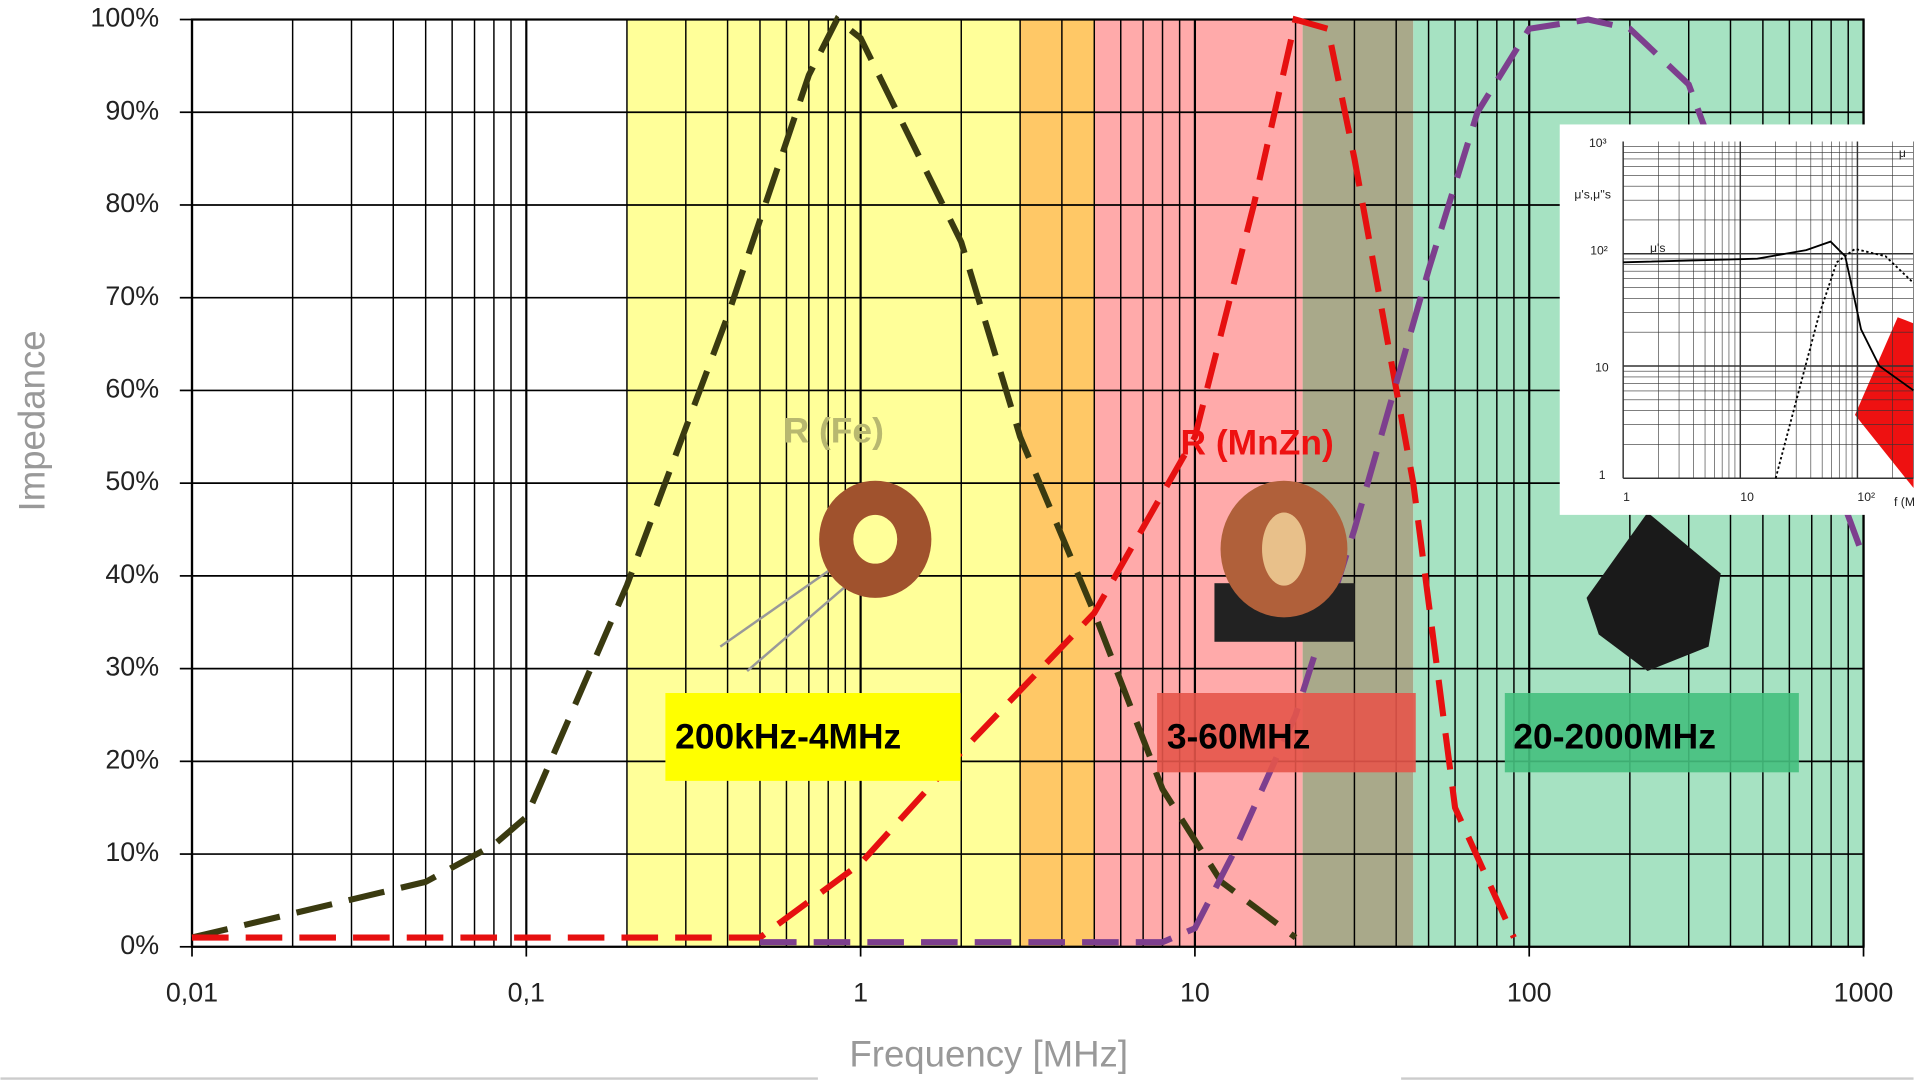 The height and width of the screenshot is (1081, 1914). Describe the element at coordinates (1598, 143) in the screenshot. I see `inset-label: 10³` at that location.